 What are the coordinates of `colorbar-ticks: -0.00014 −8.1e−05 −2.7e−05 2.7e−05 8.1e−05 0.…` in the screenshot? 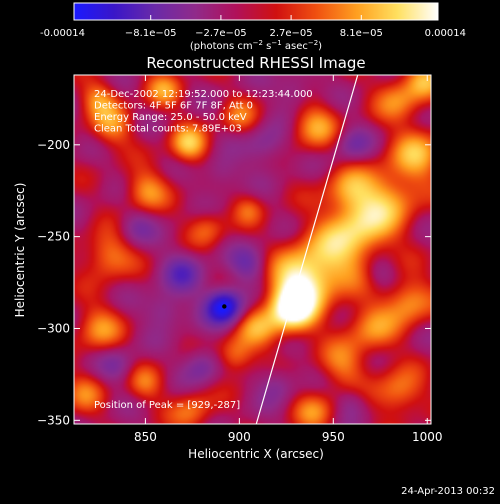 It's located at (253, 27).